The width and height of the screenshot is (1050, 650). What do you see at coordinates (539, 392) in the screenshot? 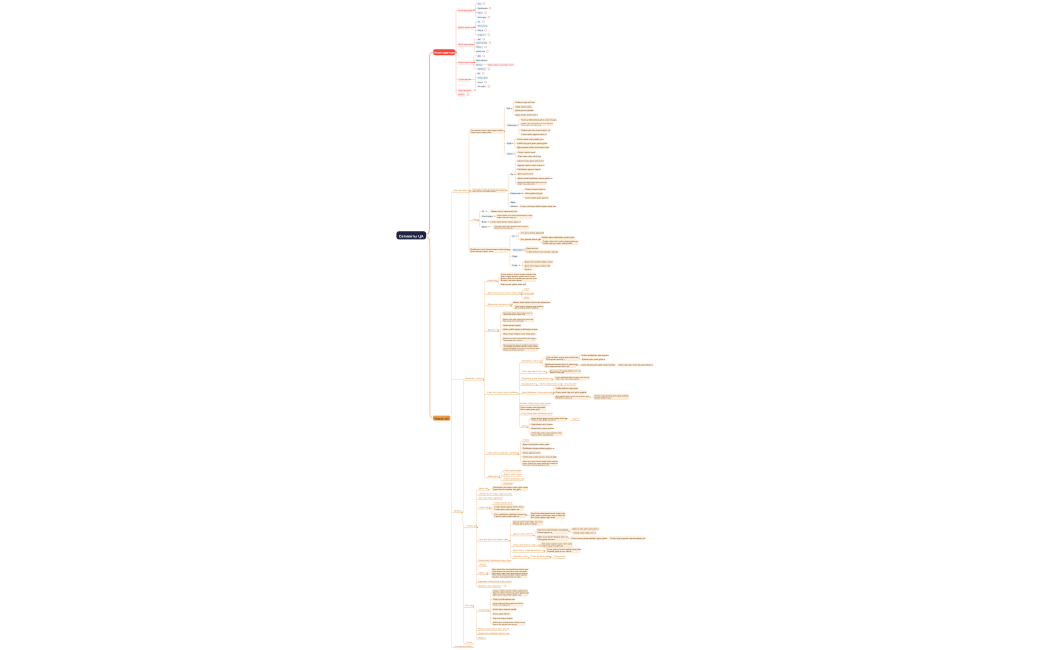
I see `svg-text:Урок проблемы страх мысли друз: Урок проблемы страх мысли друзь` at bounding box center [539, 392].